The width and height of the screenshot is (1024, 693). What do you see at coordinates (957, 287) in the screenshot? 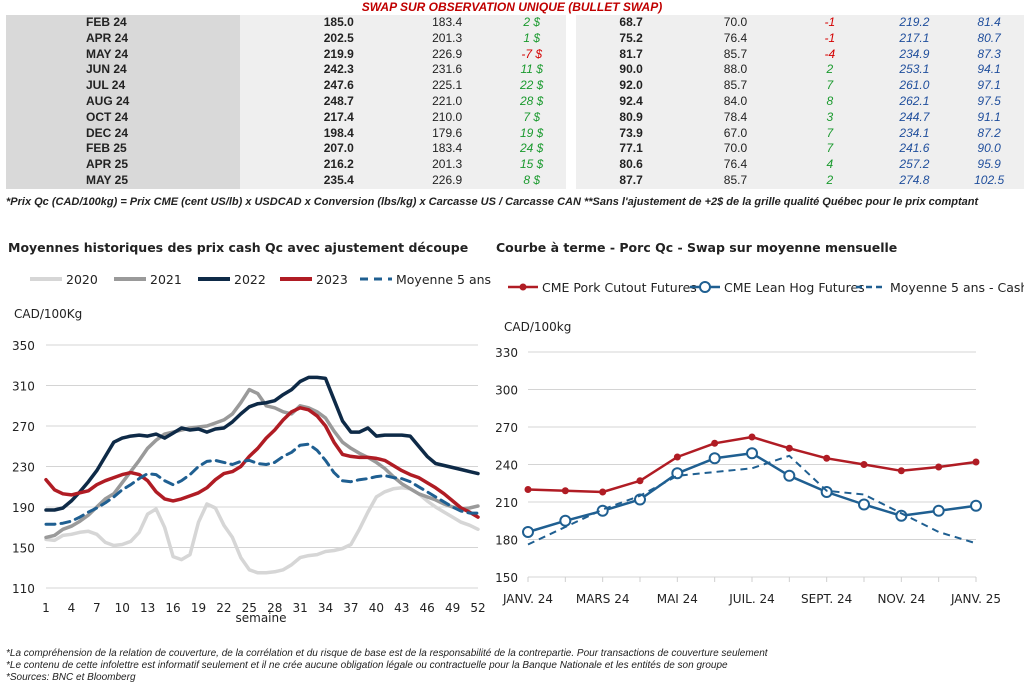
I see `legend-label: Moyenne 5 ans - Cash` at bounding box center [957, 287].